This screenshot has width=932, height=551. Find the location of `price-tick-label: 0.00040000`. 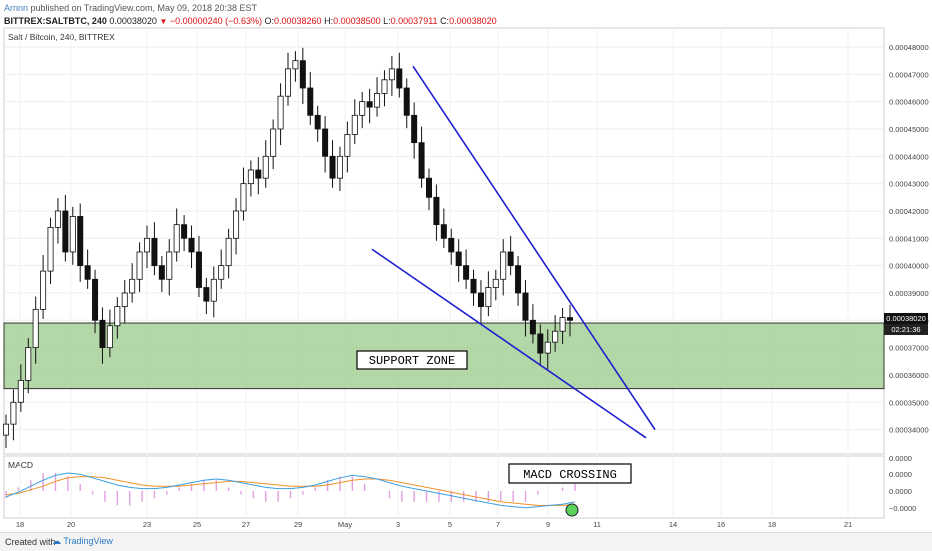

price-tick-label: 0.00040000 is located at coordinates (909, 266).